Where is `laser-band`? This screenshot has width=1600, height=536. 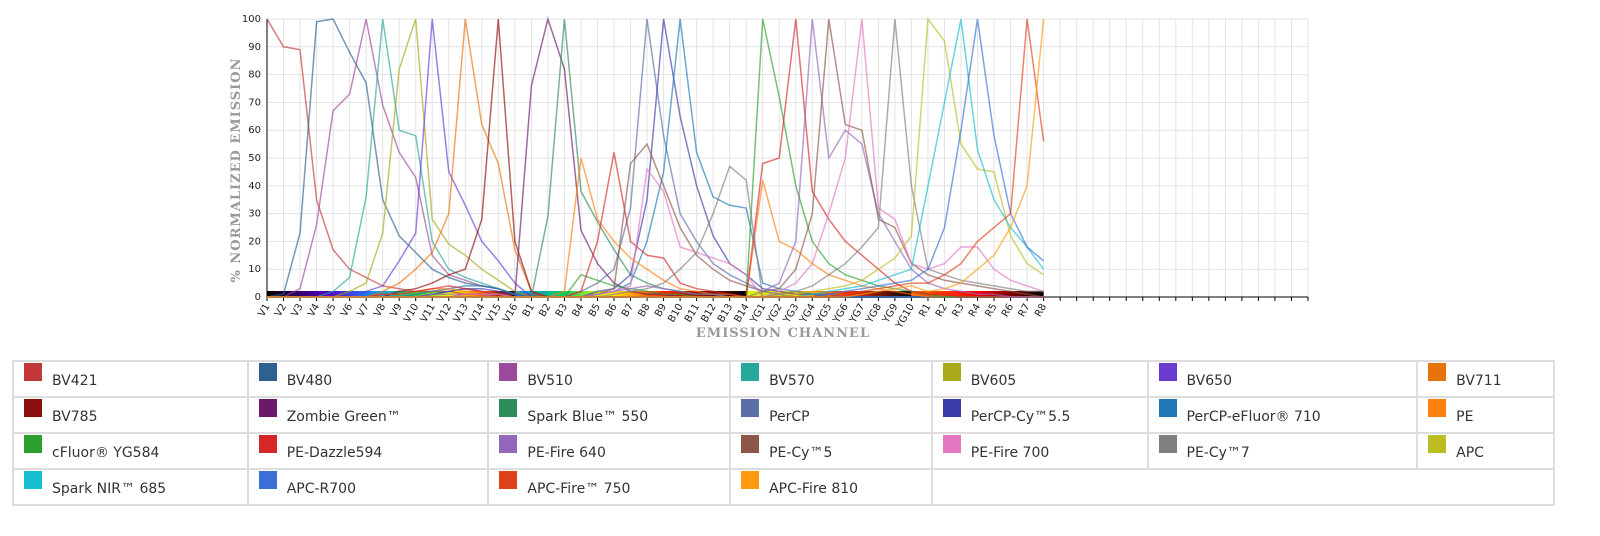 laser-band is located at coordinates (630, 294).